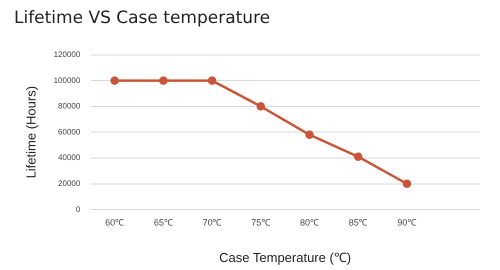 Image resolution: width=500 pixels, height=270 pixels. Describe the element at coordinates (358, 222) in the screenshot. I see `x-tick-label: 85℃` at that location.